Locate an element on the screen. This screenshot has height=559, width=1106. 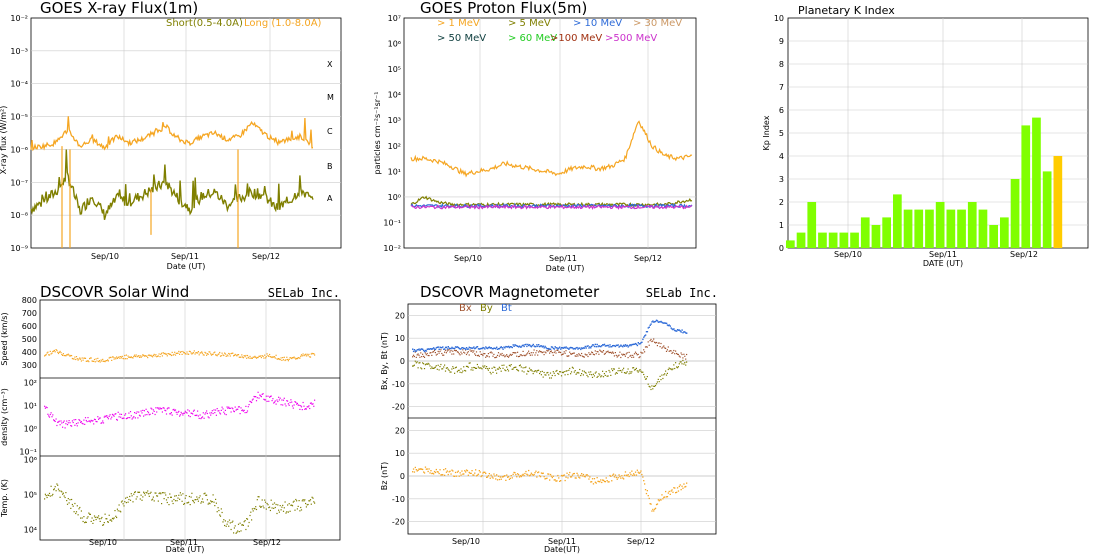
xray-series is located at coordinates (172, 182).